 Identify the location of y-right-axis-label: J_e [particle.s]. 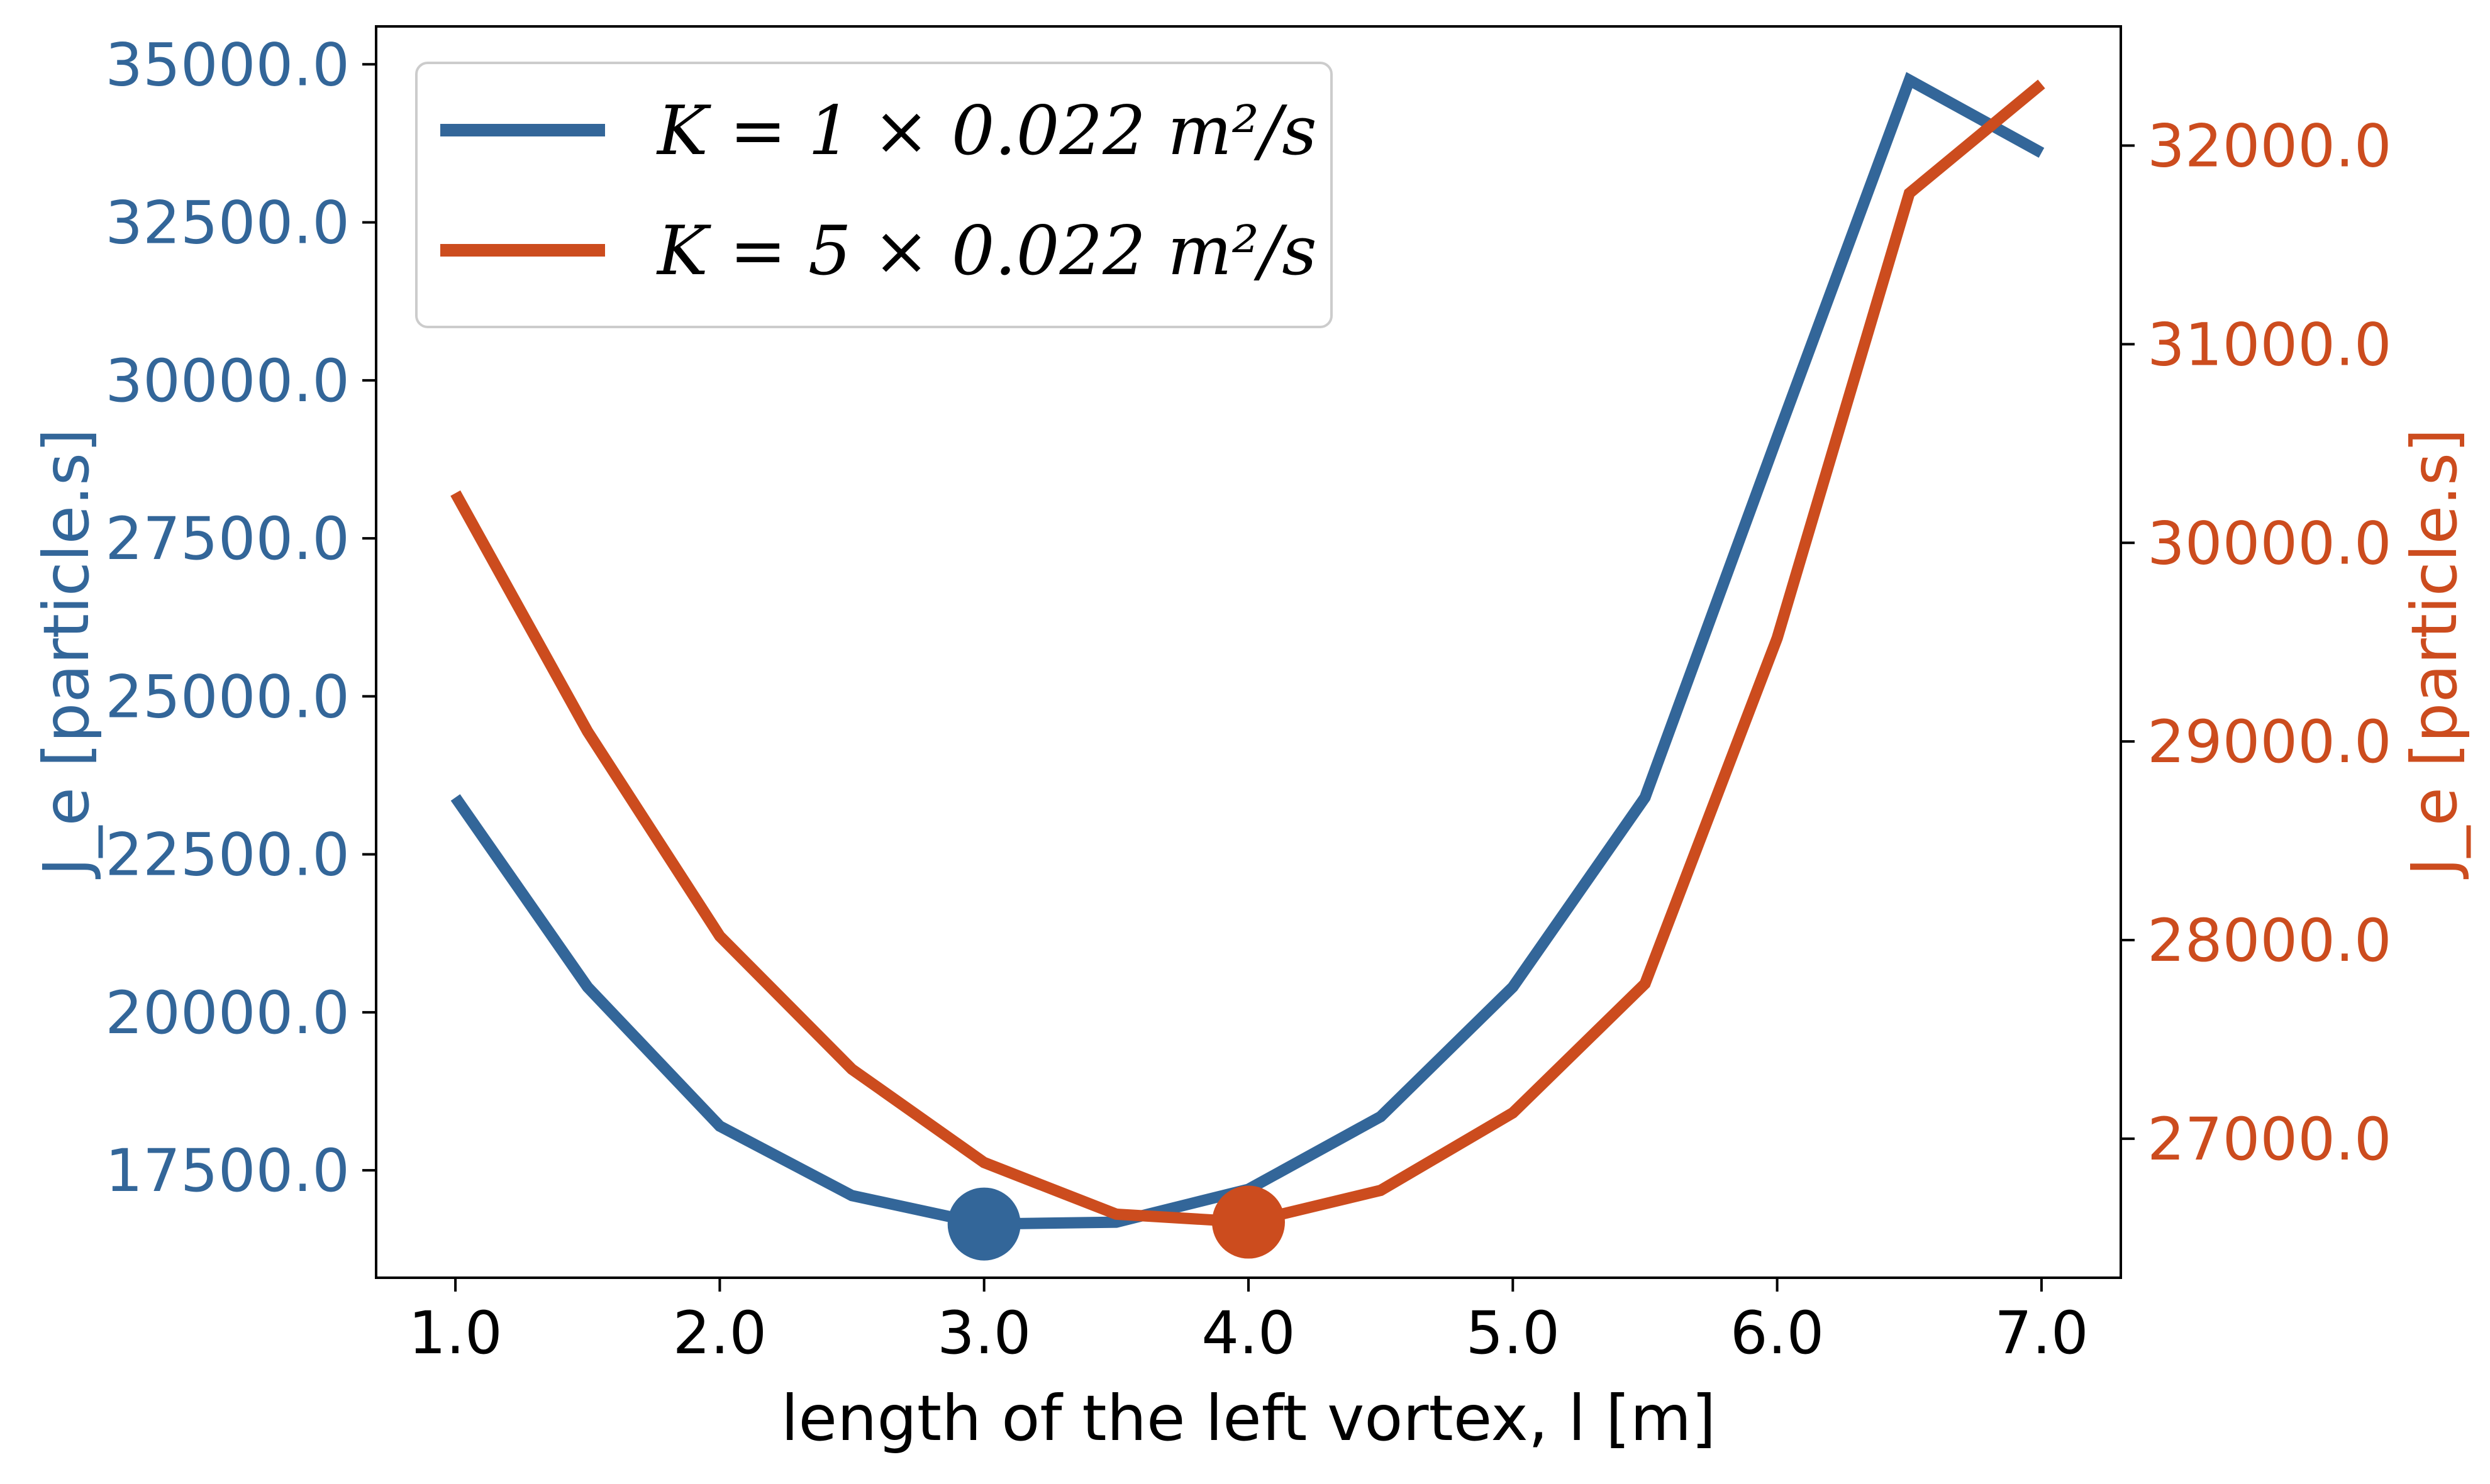
(2434, 654).